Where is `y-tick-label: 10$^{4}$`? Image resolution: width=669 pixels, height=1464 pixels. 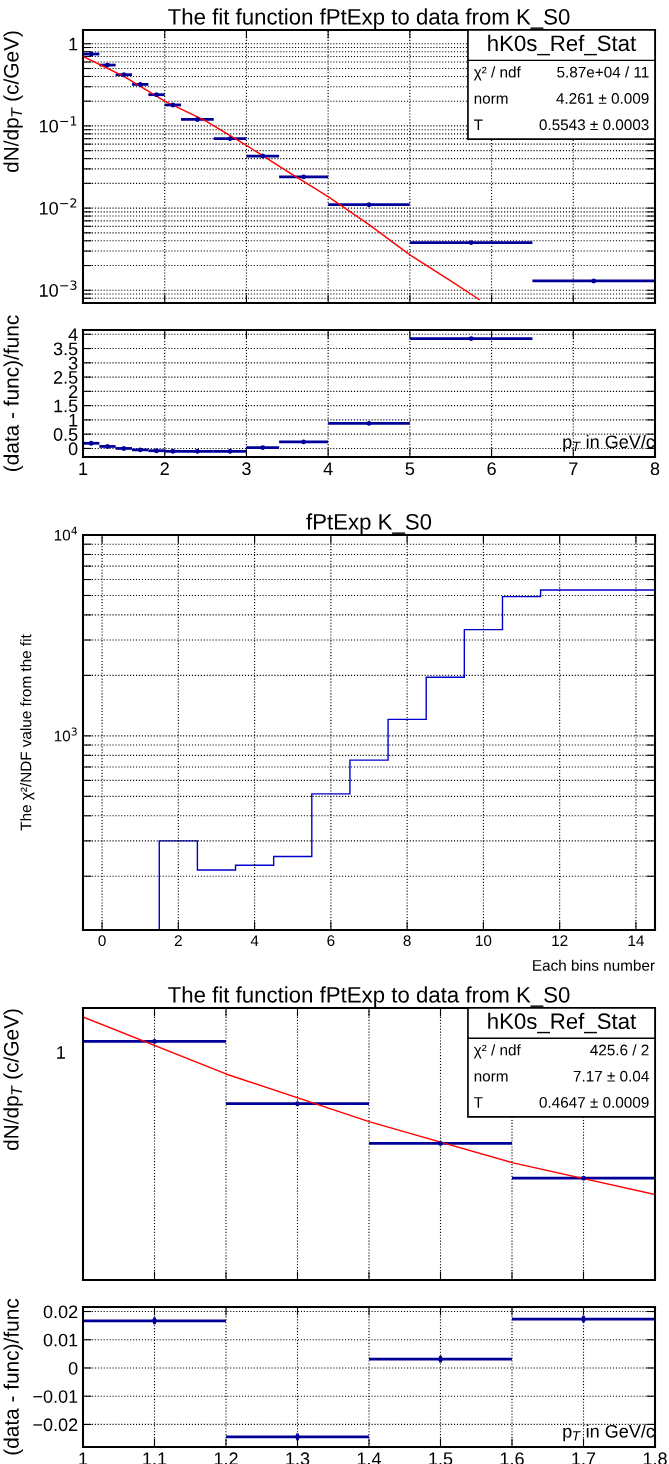
y-tick-label: 10$^{4}$ is located at coordinates (66, 533).